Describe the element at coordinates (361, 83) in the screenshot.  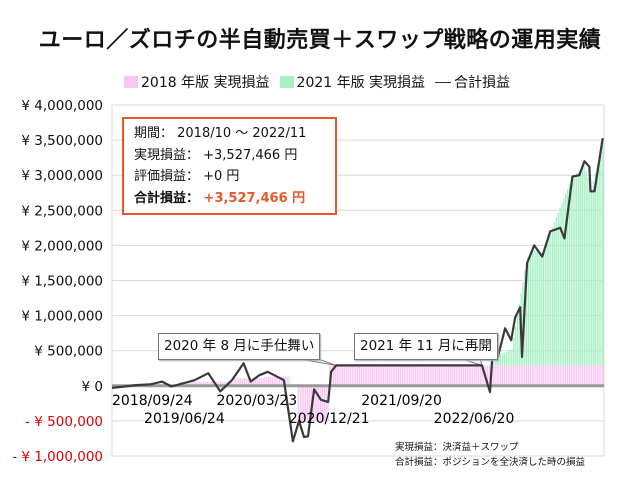
I see `legend-label: 2021 年版 実現損益` at that location.